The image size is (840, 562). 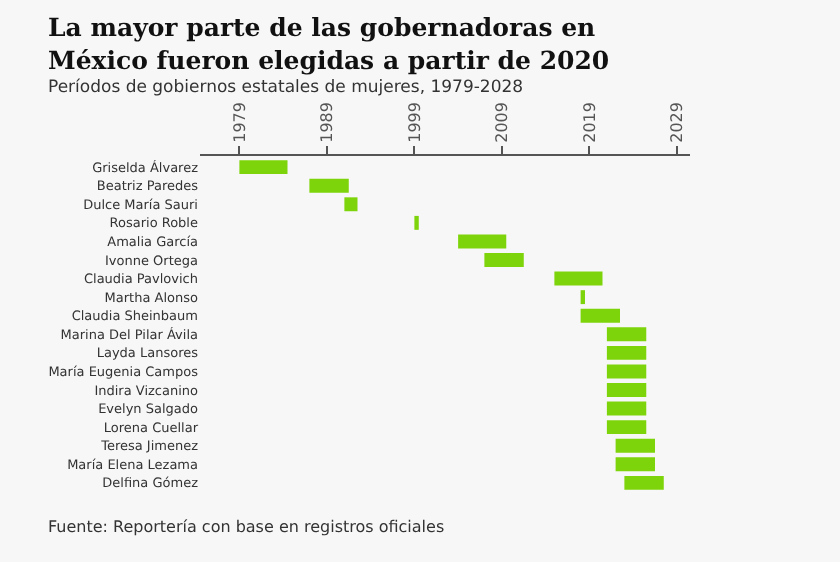 I want to click on chart-title: La mayor parte de las gobernadoras en México fueron elegidas a partir de 2020, so click(x=329, y=43).